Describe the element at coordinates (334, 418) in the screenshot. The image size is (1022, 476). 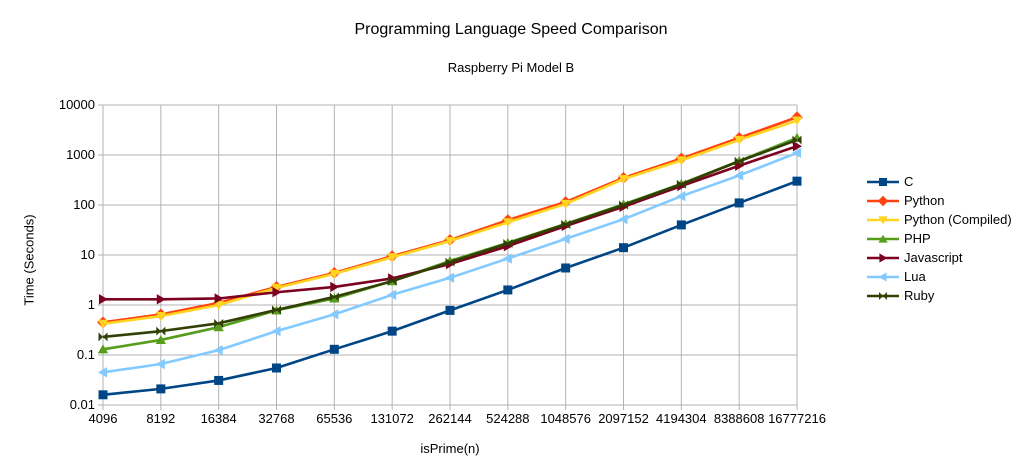
I see `x-tick-label: 65536` at that location.